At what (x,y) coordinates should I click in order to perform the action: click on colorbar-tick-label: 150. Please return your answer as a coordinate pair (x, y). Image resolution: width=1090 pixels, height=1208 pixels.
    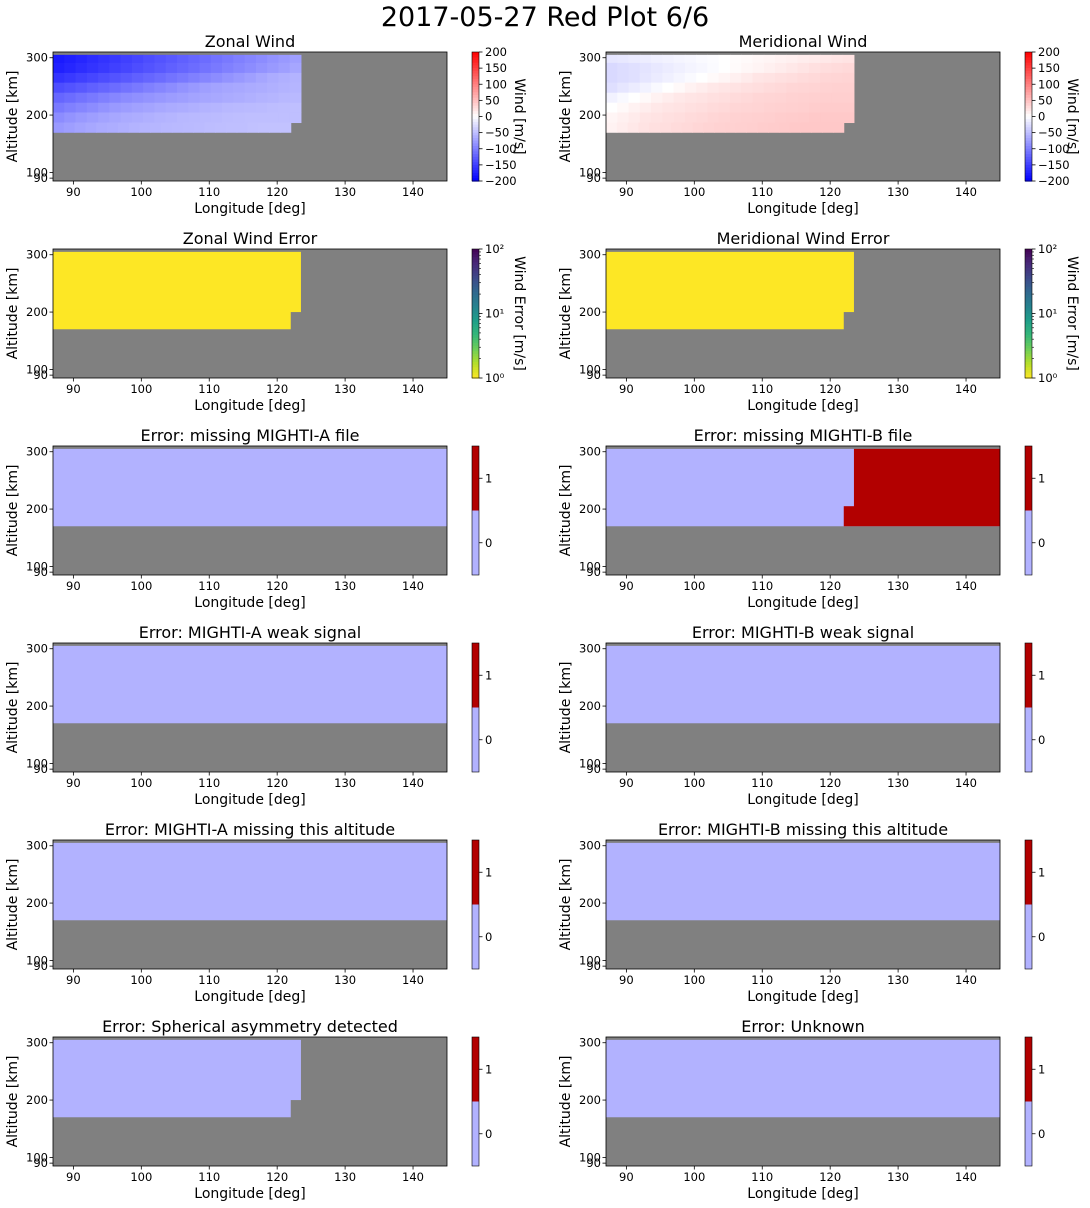
    Looking at the image, I should click on (1049, 68).